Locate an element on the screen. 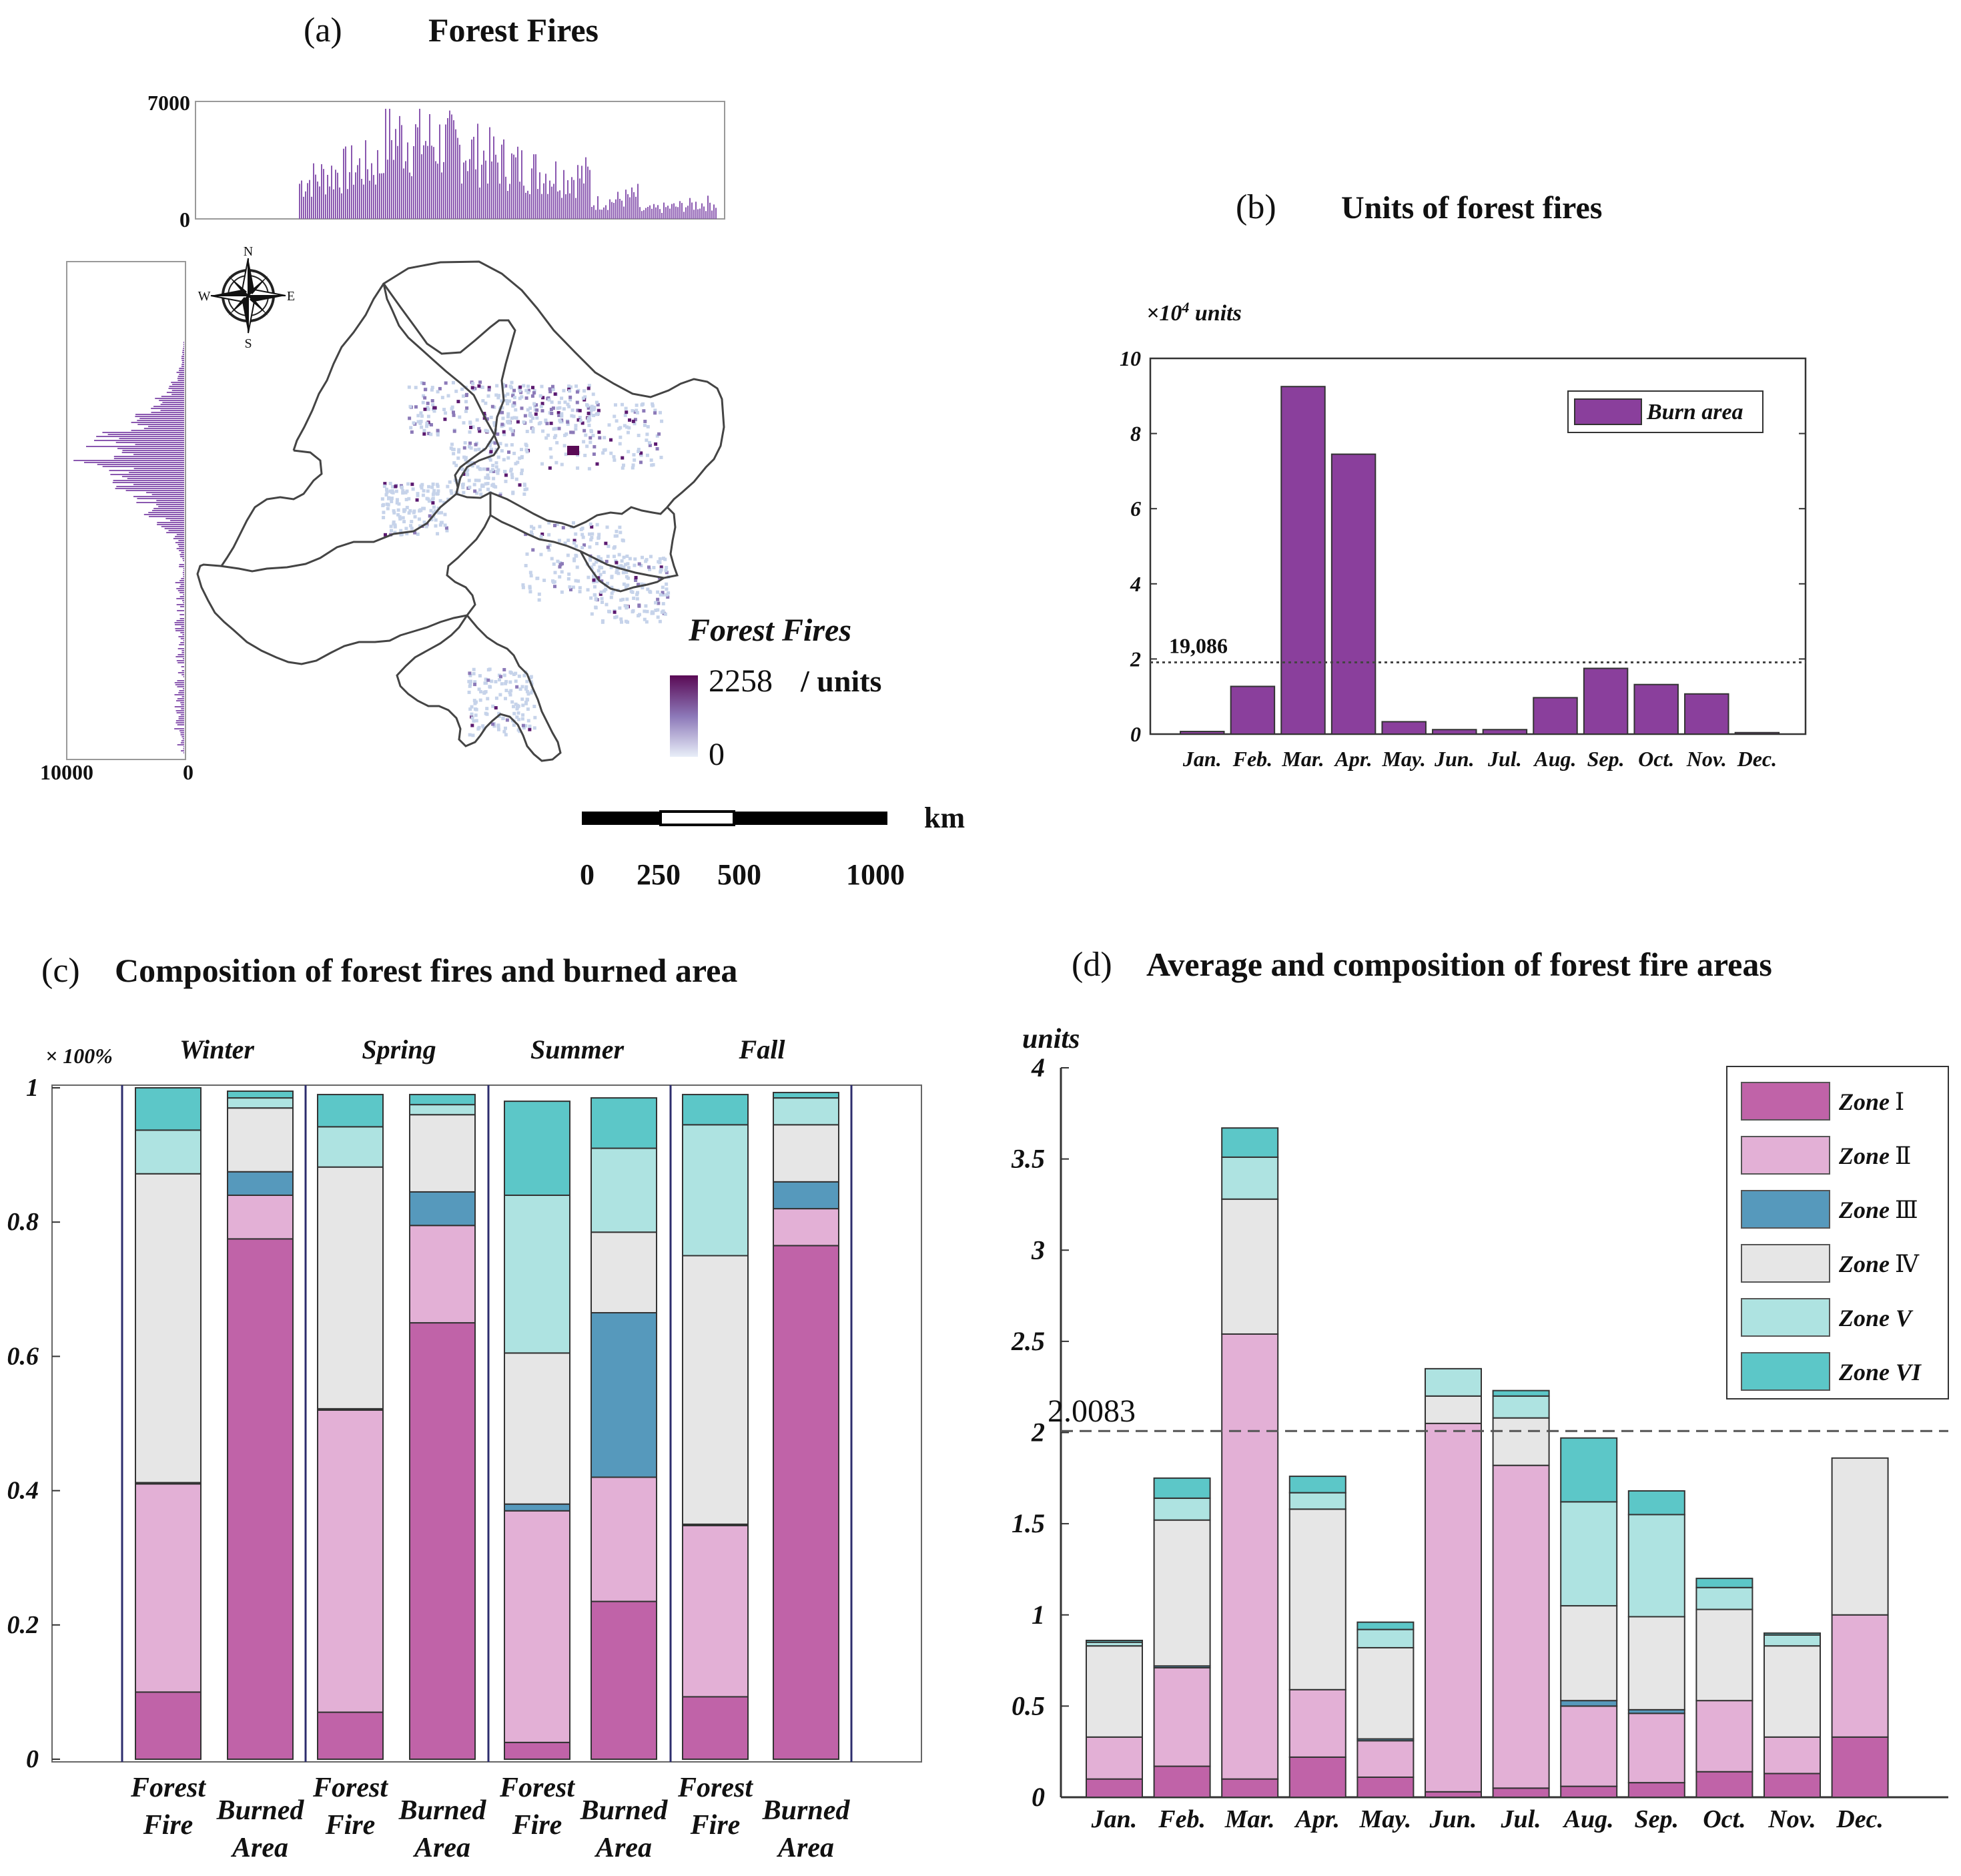 The height and width of the screenshot is (1876, 1961). panel-c-xtick-label: Forest is located at coordinates (715, 1788).